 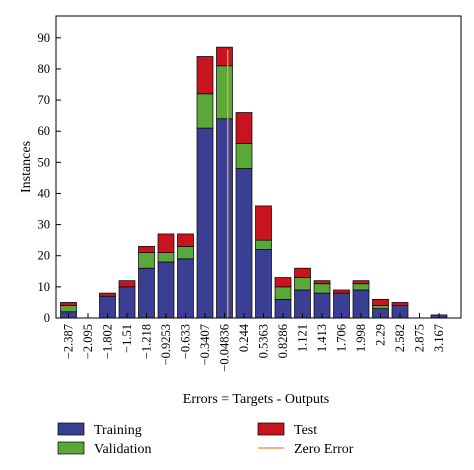 What do you see at coordinates (44, 131) in the screenshot?
I see `y-tick-label-60: 60` at bounding box center [44, 131].